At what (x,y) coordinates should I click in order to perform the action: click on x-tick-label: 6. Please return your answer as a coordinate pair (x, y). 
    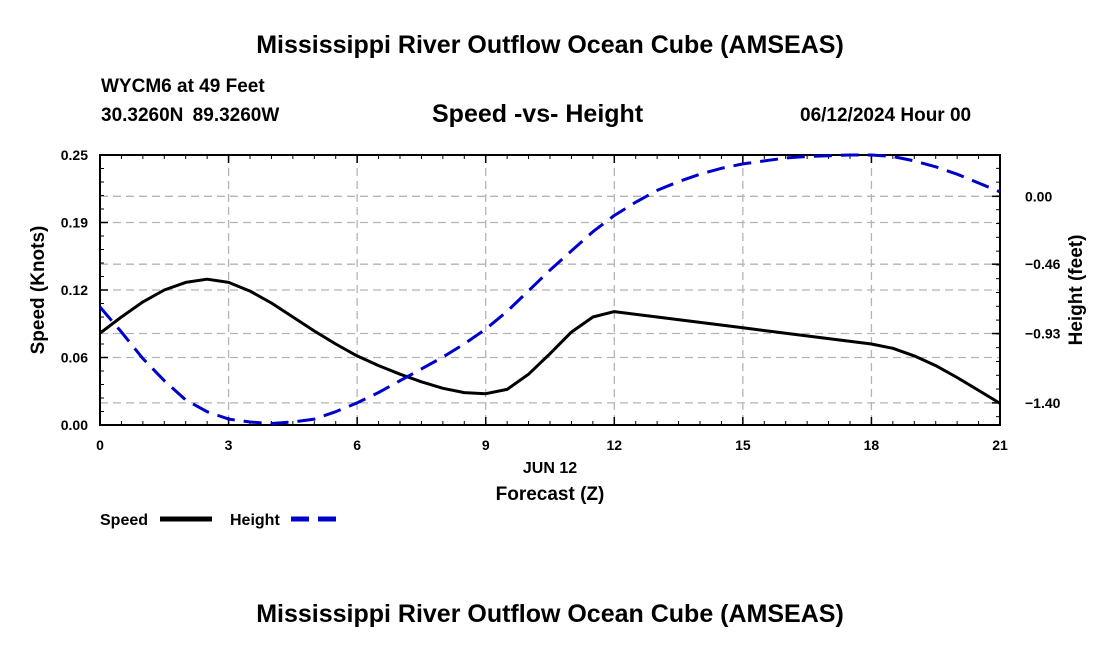
    Looking at the image, I should click on (357, 445).